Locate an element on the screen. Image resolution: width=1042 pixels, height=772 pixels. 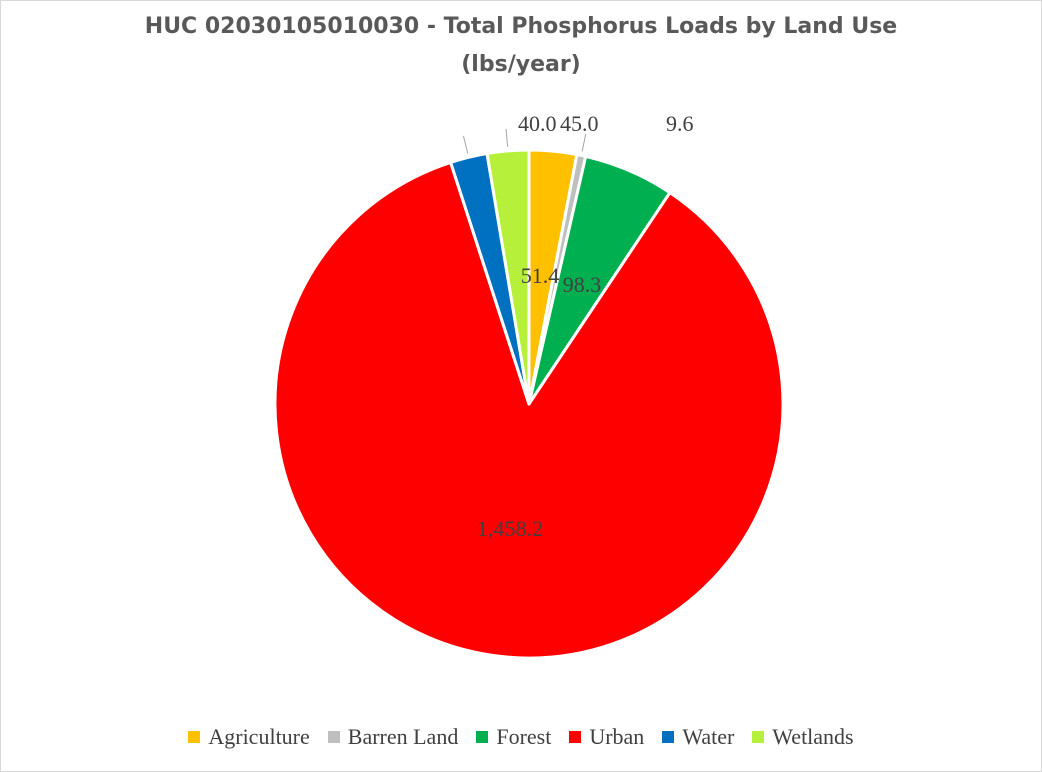
legend-label-forest: Forest is located at coordinates (524, 736).